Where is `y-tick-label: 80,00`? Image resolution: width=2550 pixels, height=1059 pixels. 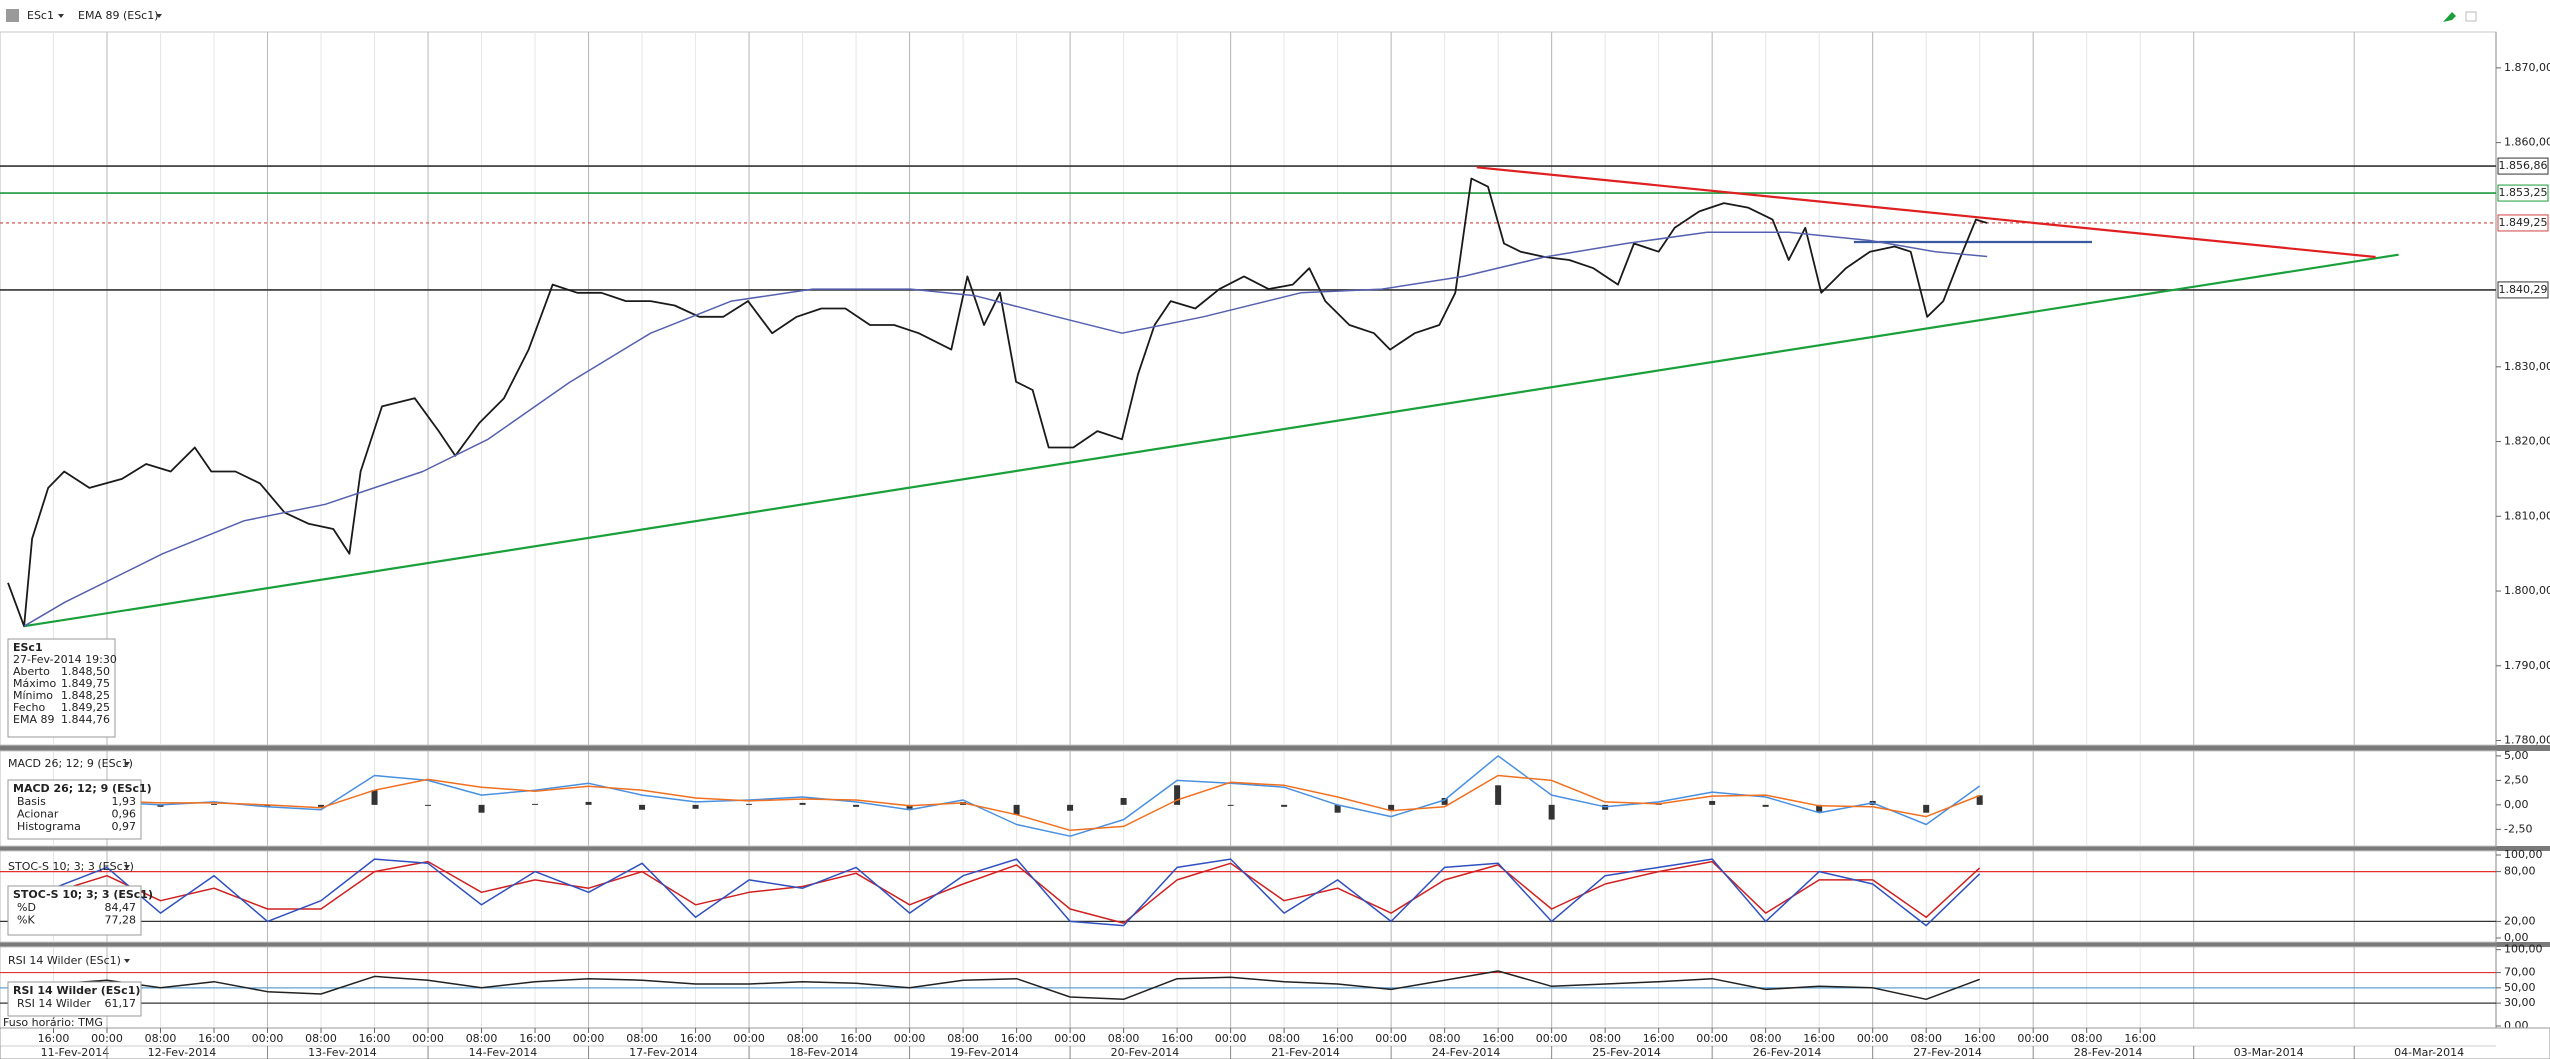
y-tick-label: 80,00 is located at coordinates (2520, 871).